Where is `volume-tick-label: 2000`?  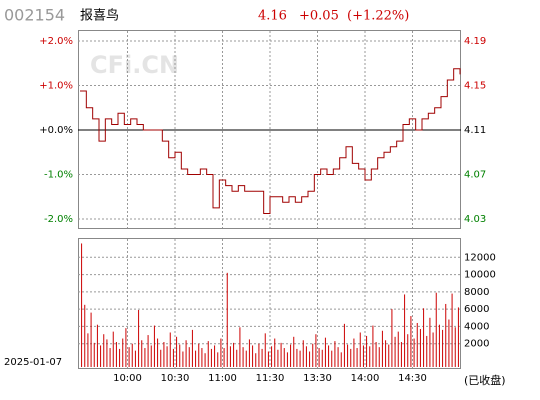
volume-tick-label: 2000 is located at coordinates (476, 344).